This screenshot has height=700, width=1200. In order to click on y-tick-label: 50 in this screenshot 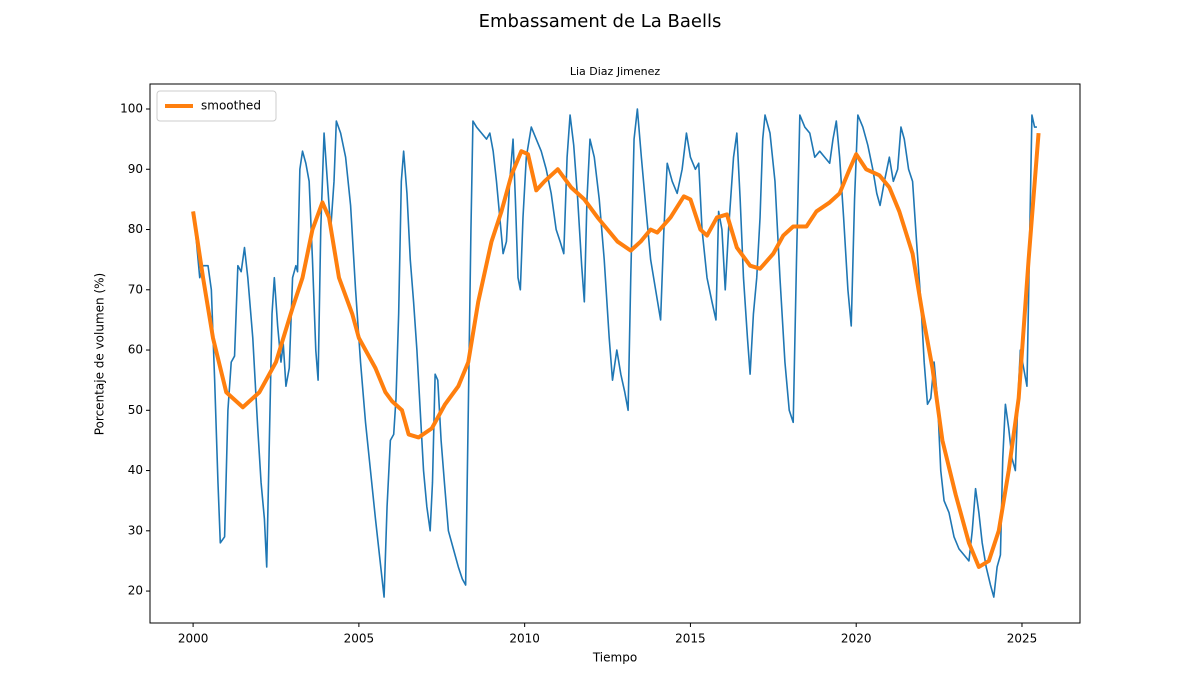, I will do `click(135, 410)`.